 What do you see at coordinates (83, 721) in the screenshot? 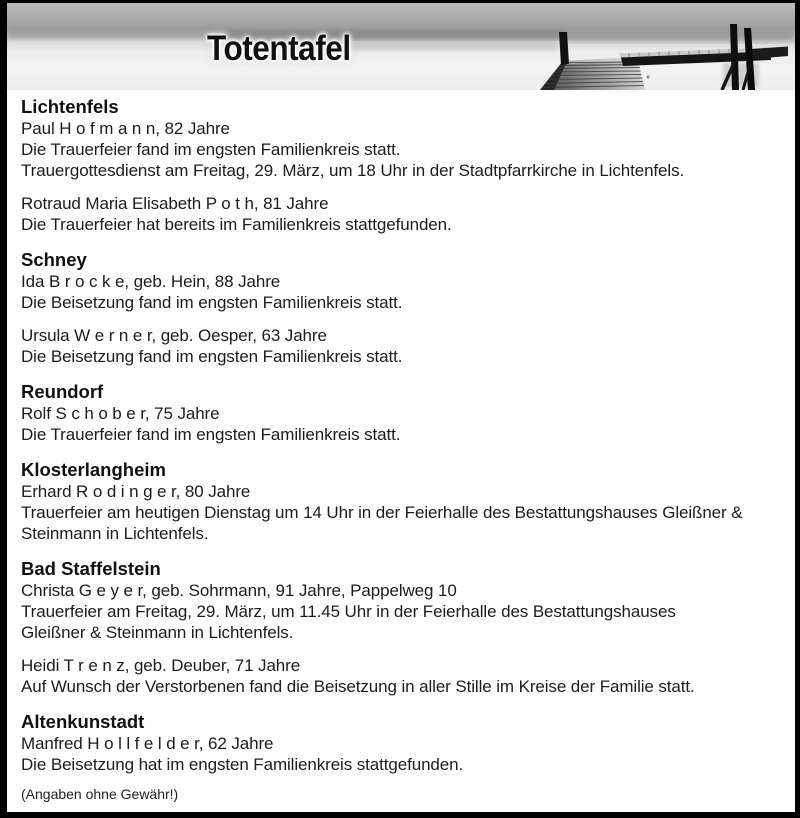
I see `town-heading: Altenkunstadt` at bounding box center [83, 721].